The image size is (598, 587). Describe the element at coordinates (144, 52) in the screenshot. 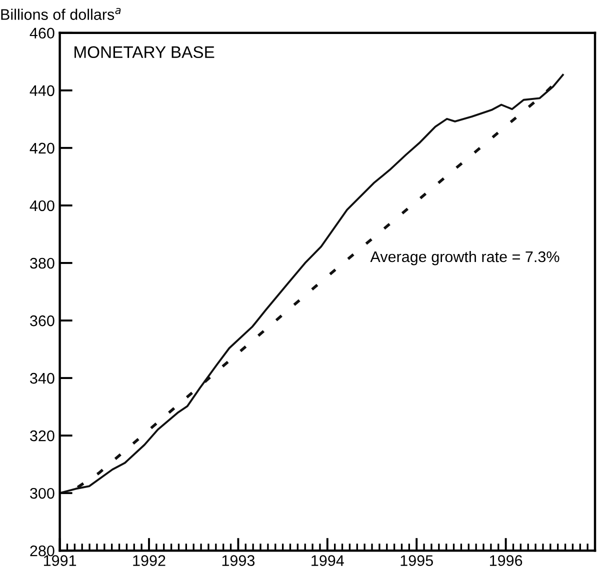

I see `text: MONETARY BASE` at that location.